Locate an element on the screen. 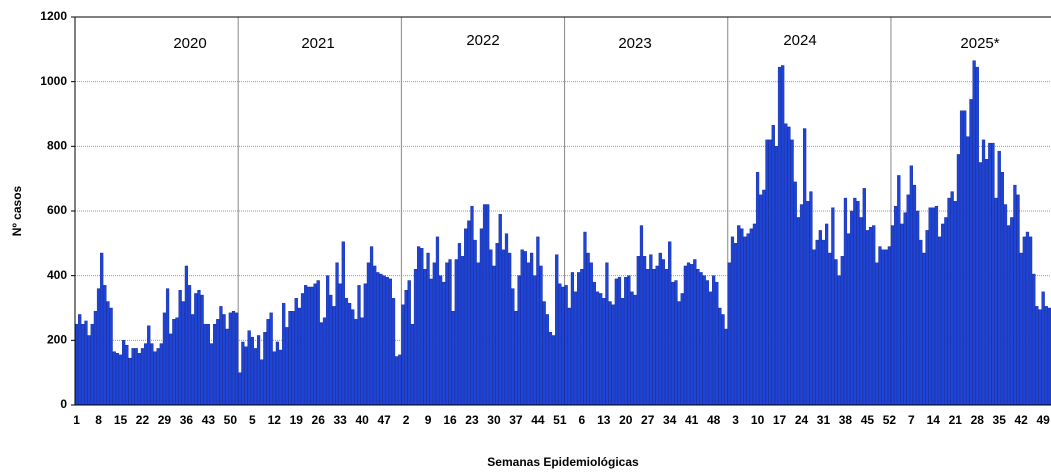 Image resolution: width=1051 pixels, height=475 pixels. x-tick-label: 42 is located at coordinates (1022, 420).